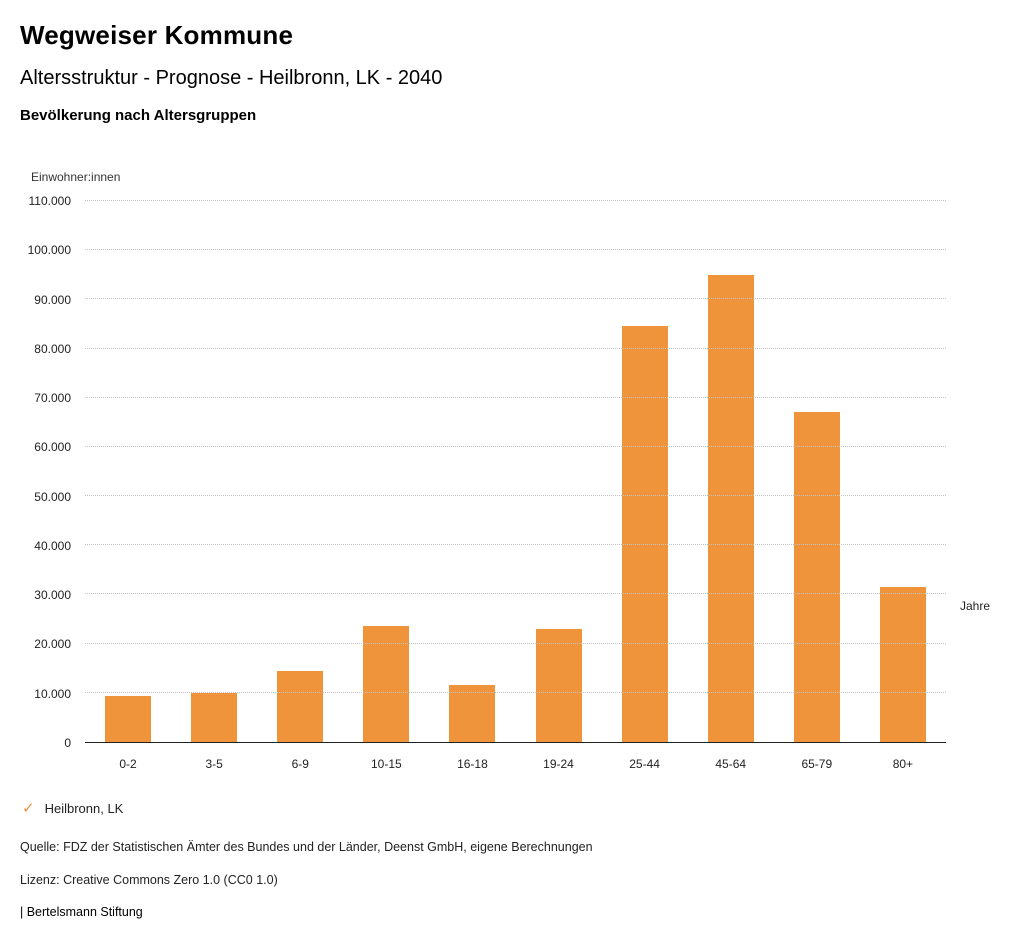 This screenshot has height=946, width=1024. What do you see at coordinates (52, 595) in the screenshot?
I see `y-tick-label: 30.000` at bounding box center [52, 595].